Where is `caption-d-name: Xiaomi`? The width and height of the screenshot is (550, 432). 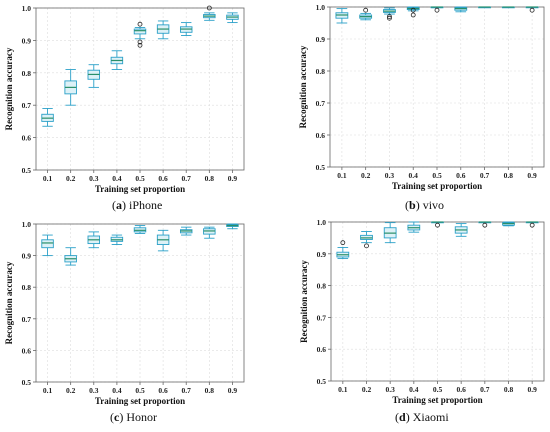 caption-d-name: Xiaomi is located at coordinates (430, 417).